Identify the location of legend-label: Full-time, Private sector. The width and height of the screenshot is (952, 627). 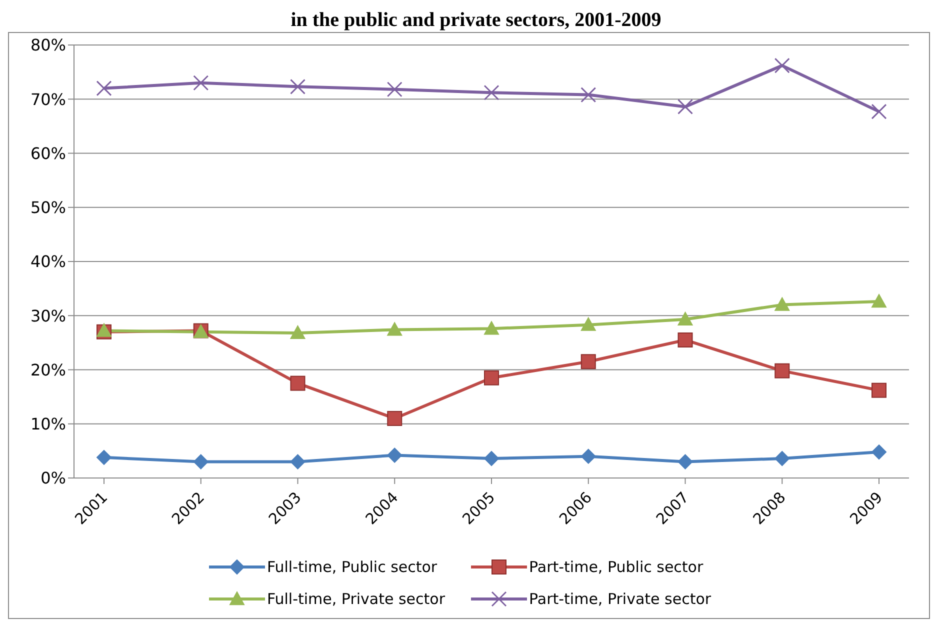
(356, 599).